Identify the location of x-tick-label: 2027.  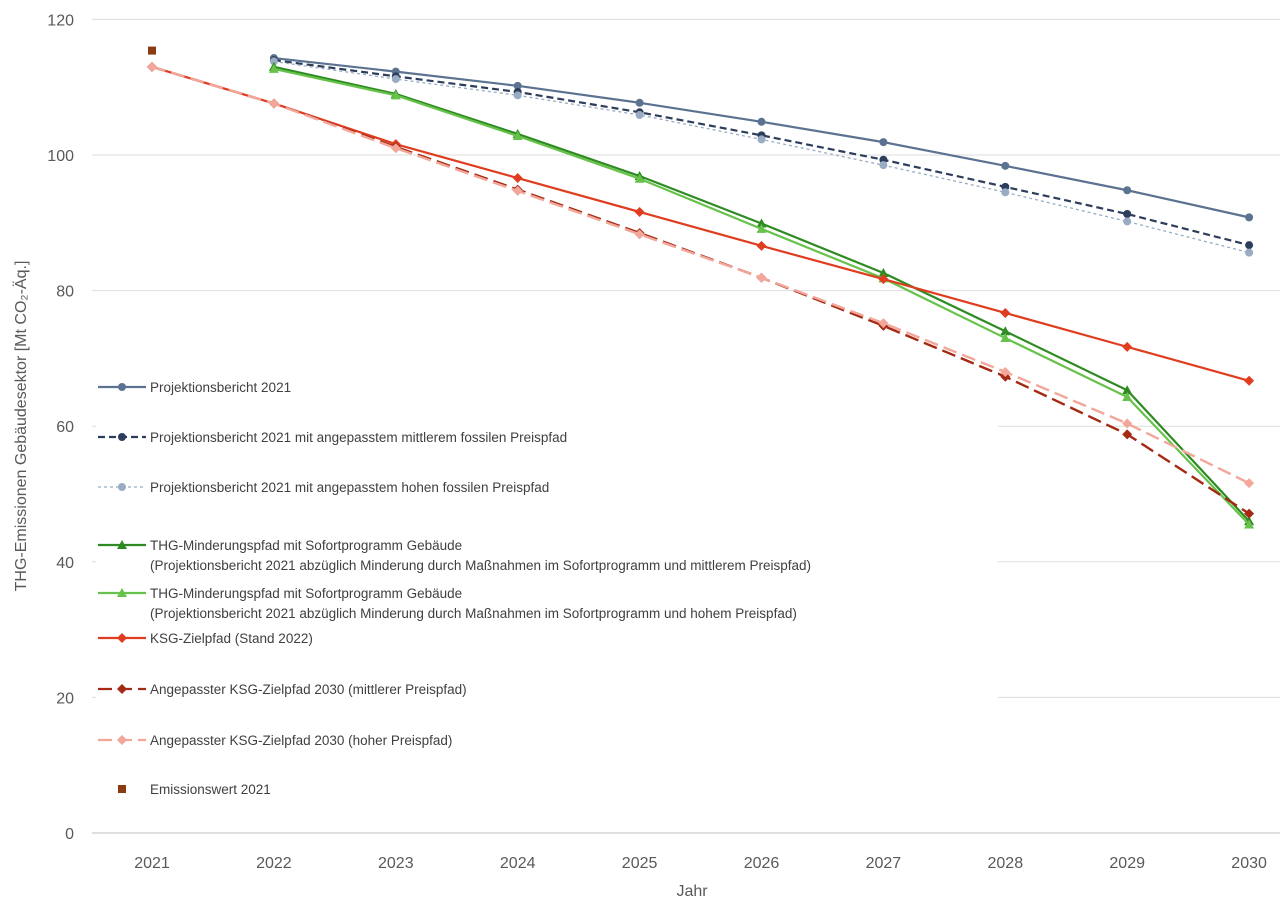
(884, 863).